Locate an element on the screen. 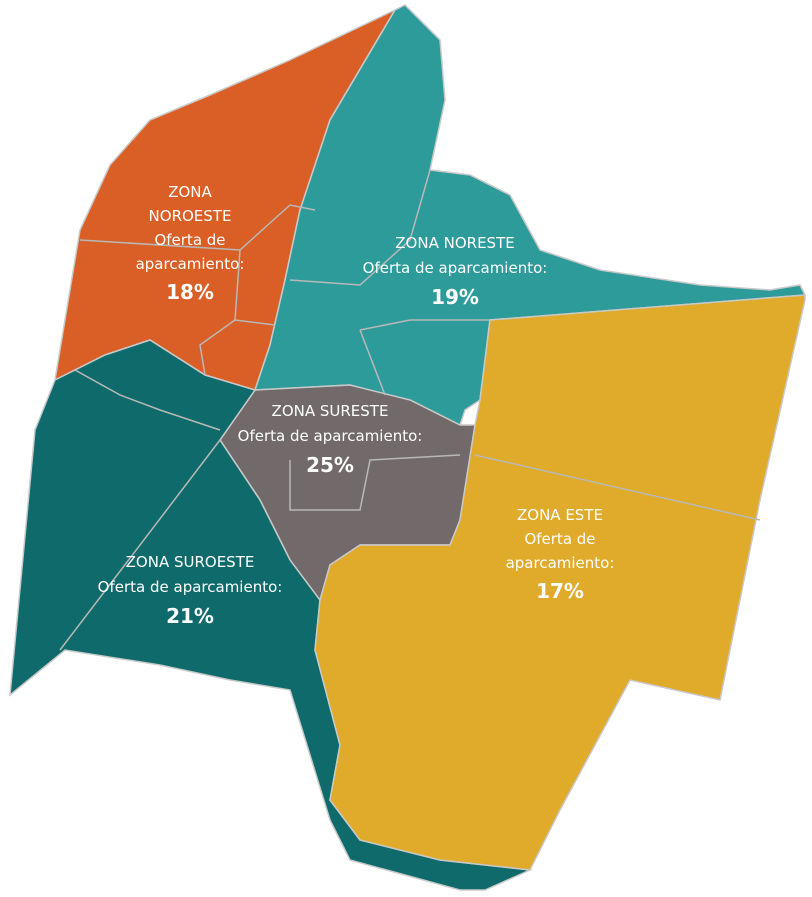 The height and width of the screenshot is (897, 812). zone-label: ZONA SURESTE is located at coordinates (330, 411).